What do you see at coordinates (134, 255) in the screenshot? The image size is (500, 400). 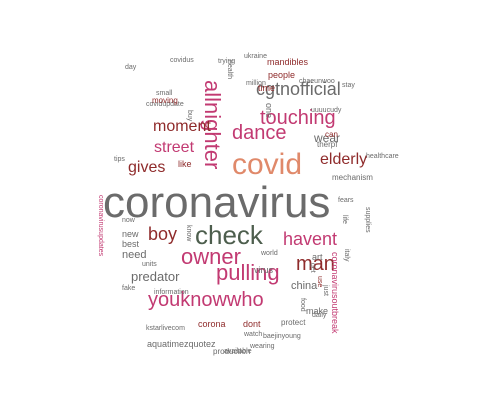 I see `cloud-word: need` at bounding box center [134, 255].